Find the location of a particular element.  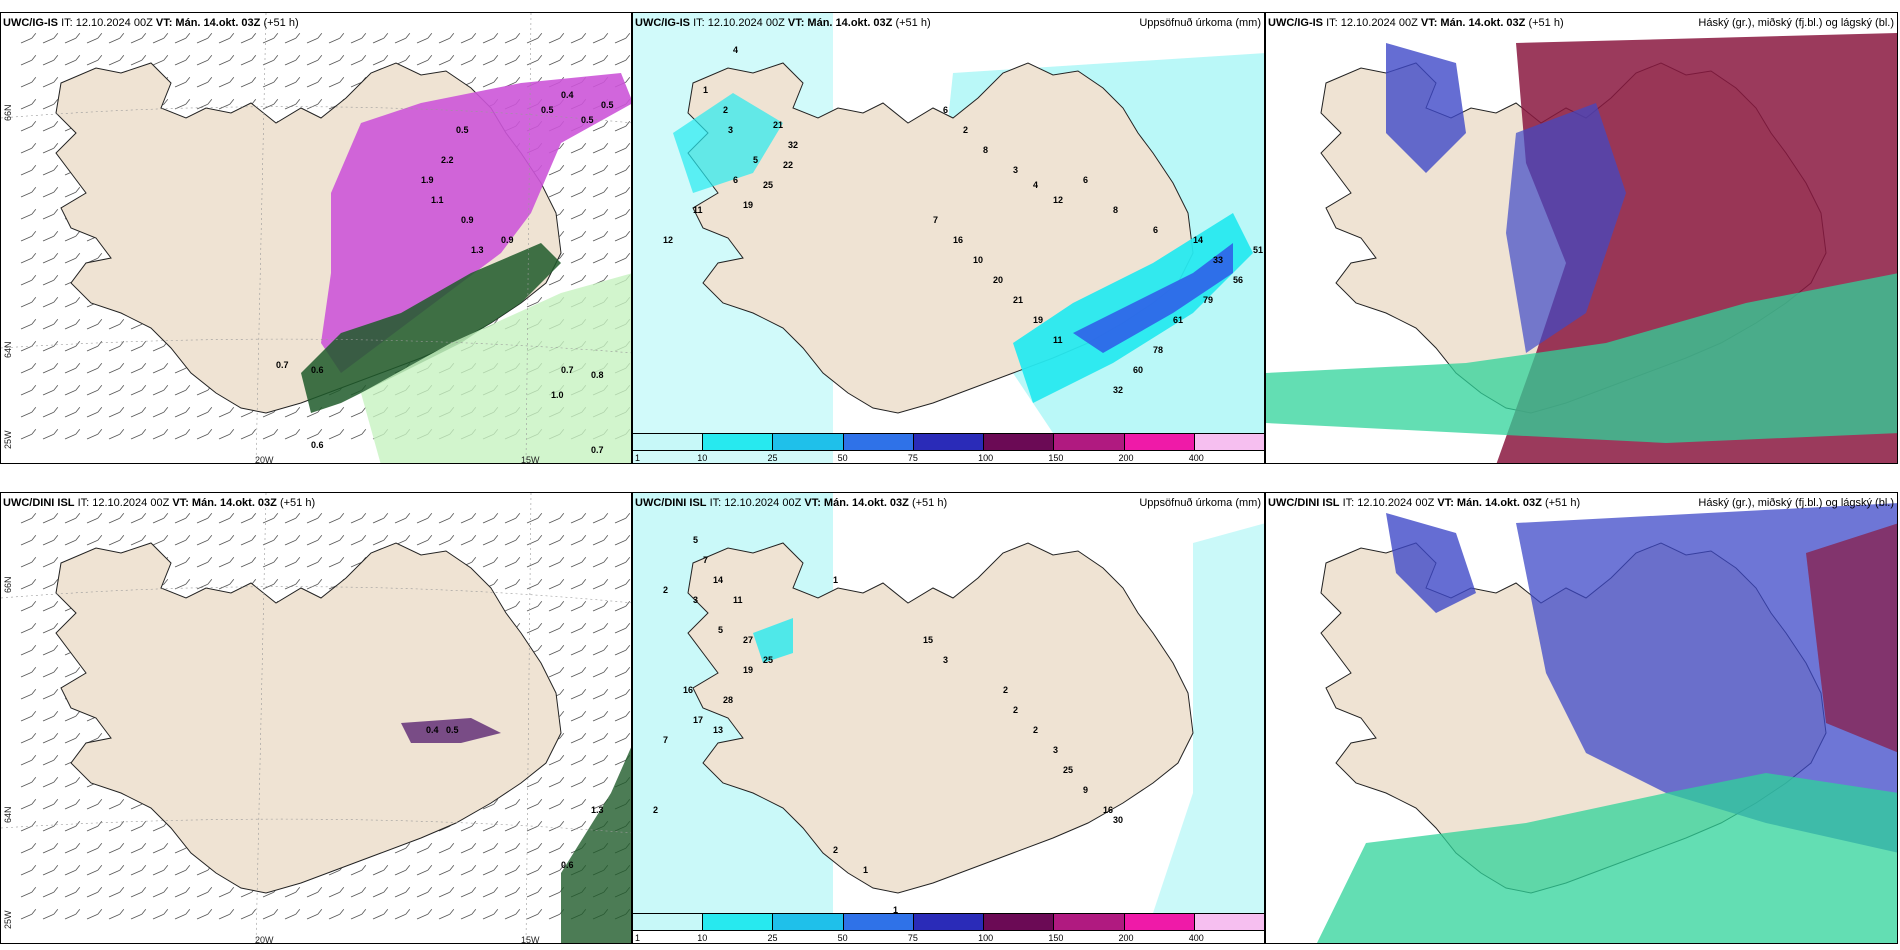

map-value-label: 14 is located at coordinates (1198, 240).